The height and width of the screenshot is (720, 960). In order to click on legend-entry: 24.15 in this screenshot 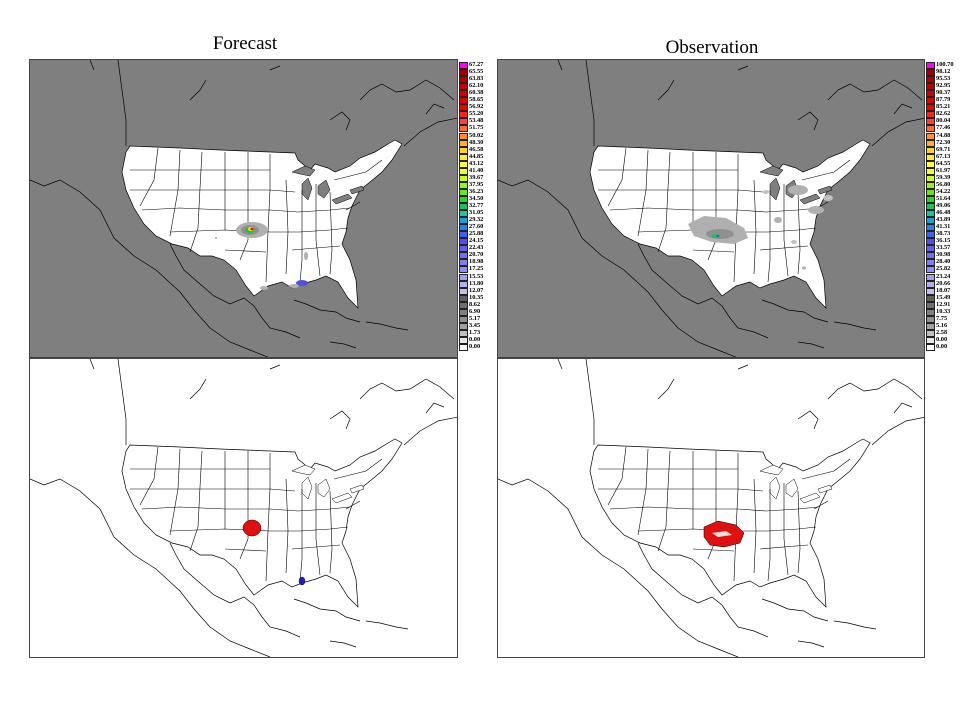, I will do `click(484, 241)`.